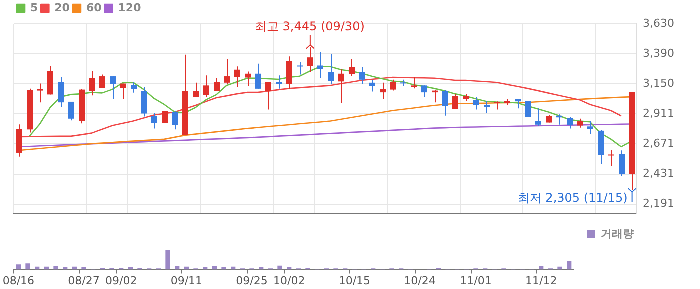 Image resolution: width=700 pixels, height=289 pixels. What do you see at coordinates (617, 233) in the screenshot?
I see `legend-label: 거래량` at bounding box center [617, 233].